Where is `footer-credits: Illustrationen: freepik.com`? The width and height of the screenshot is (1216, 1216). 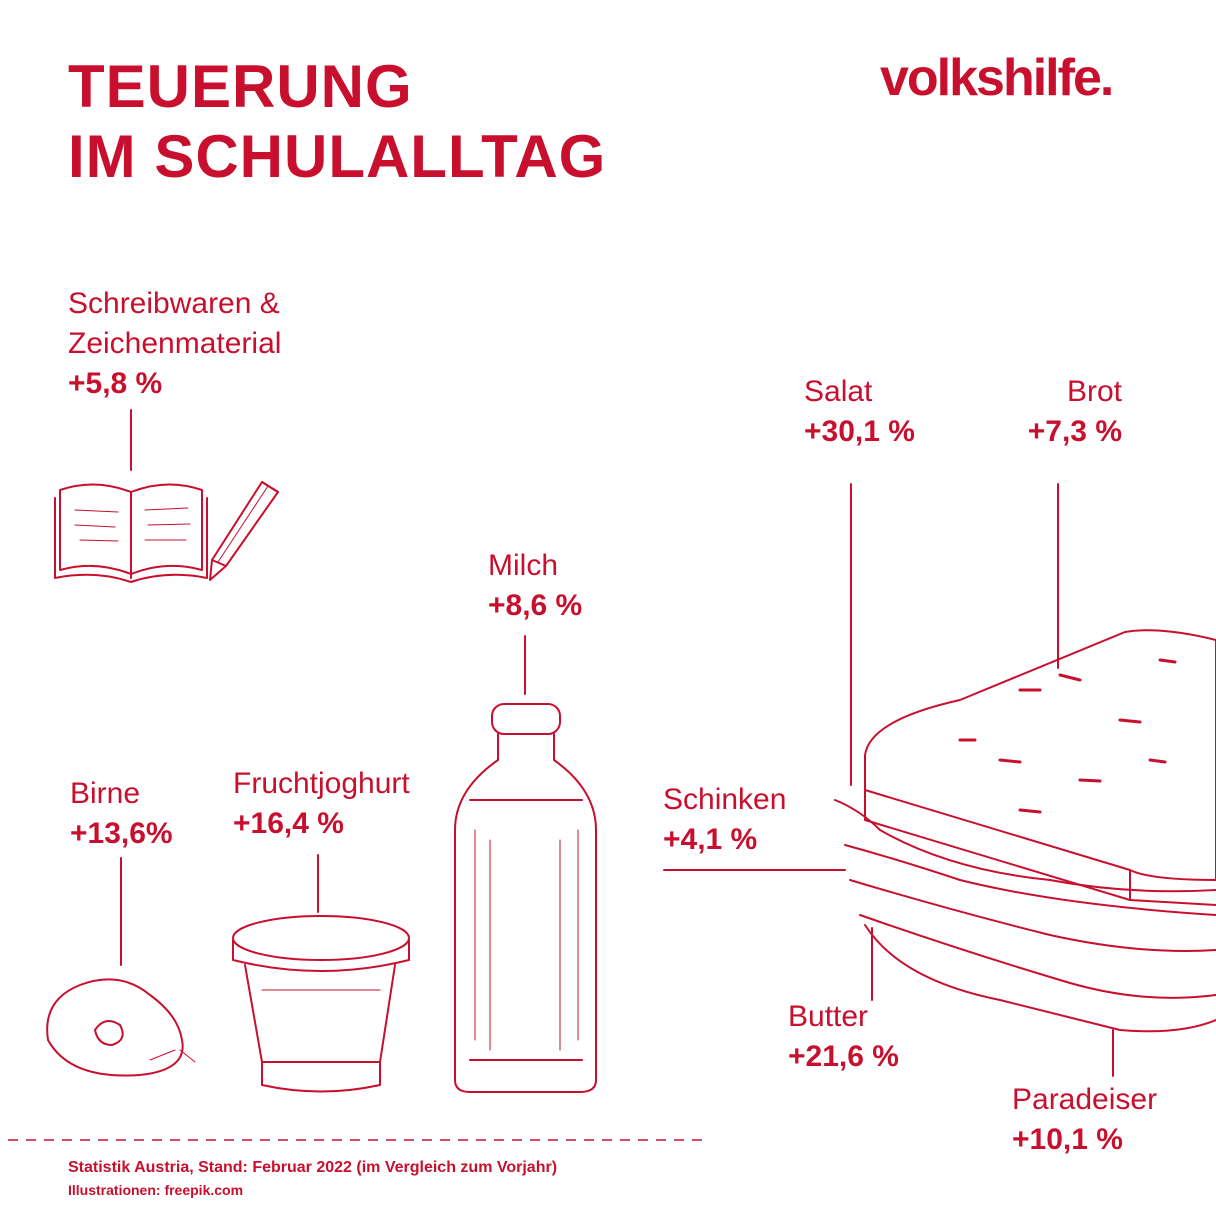 footer-credits: Illustrationen: freepik.com is located at coordinates (156, 1190).